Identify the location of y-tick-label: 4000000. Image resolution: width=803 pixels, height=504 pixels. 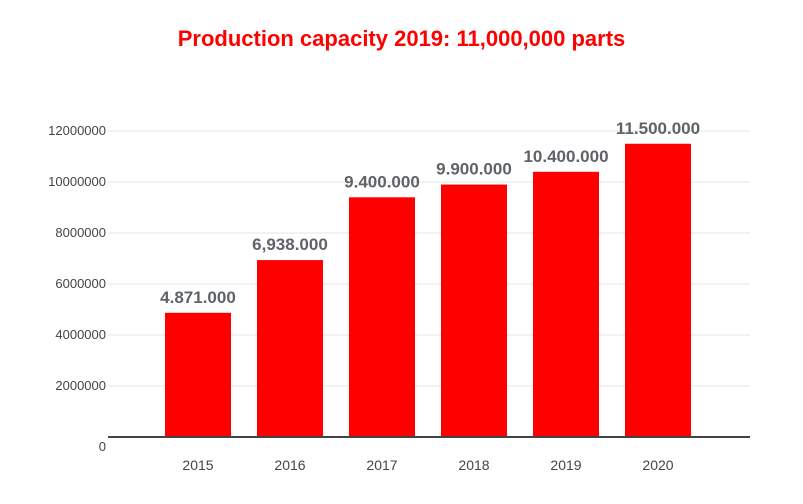
(80, 334).